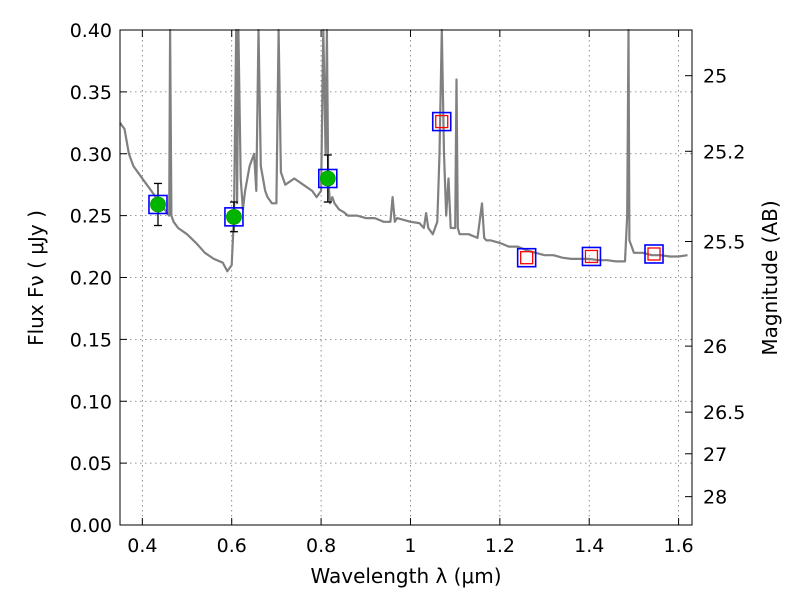  Describe the element at coordinates (500, 546) in the screenshot. I see `x-tick-label: 1.2` at that location.